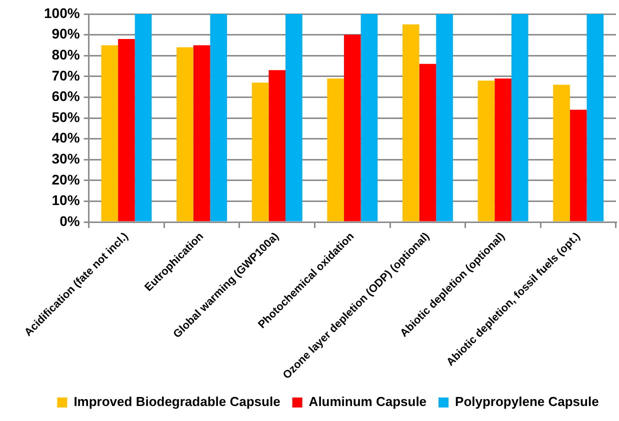  Describe the element at coordinates (66, 138) in the screenshot. I see `y-tick-label: 40%` at that location.